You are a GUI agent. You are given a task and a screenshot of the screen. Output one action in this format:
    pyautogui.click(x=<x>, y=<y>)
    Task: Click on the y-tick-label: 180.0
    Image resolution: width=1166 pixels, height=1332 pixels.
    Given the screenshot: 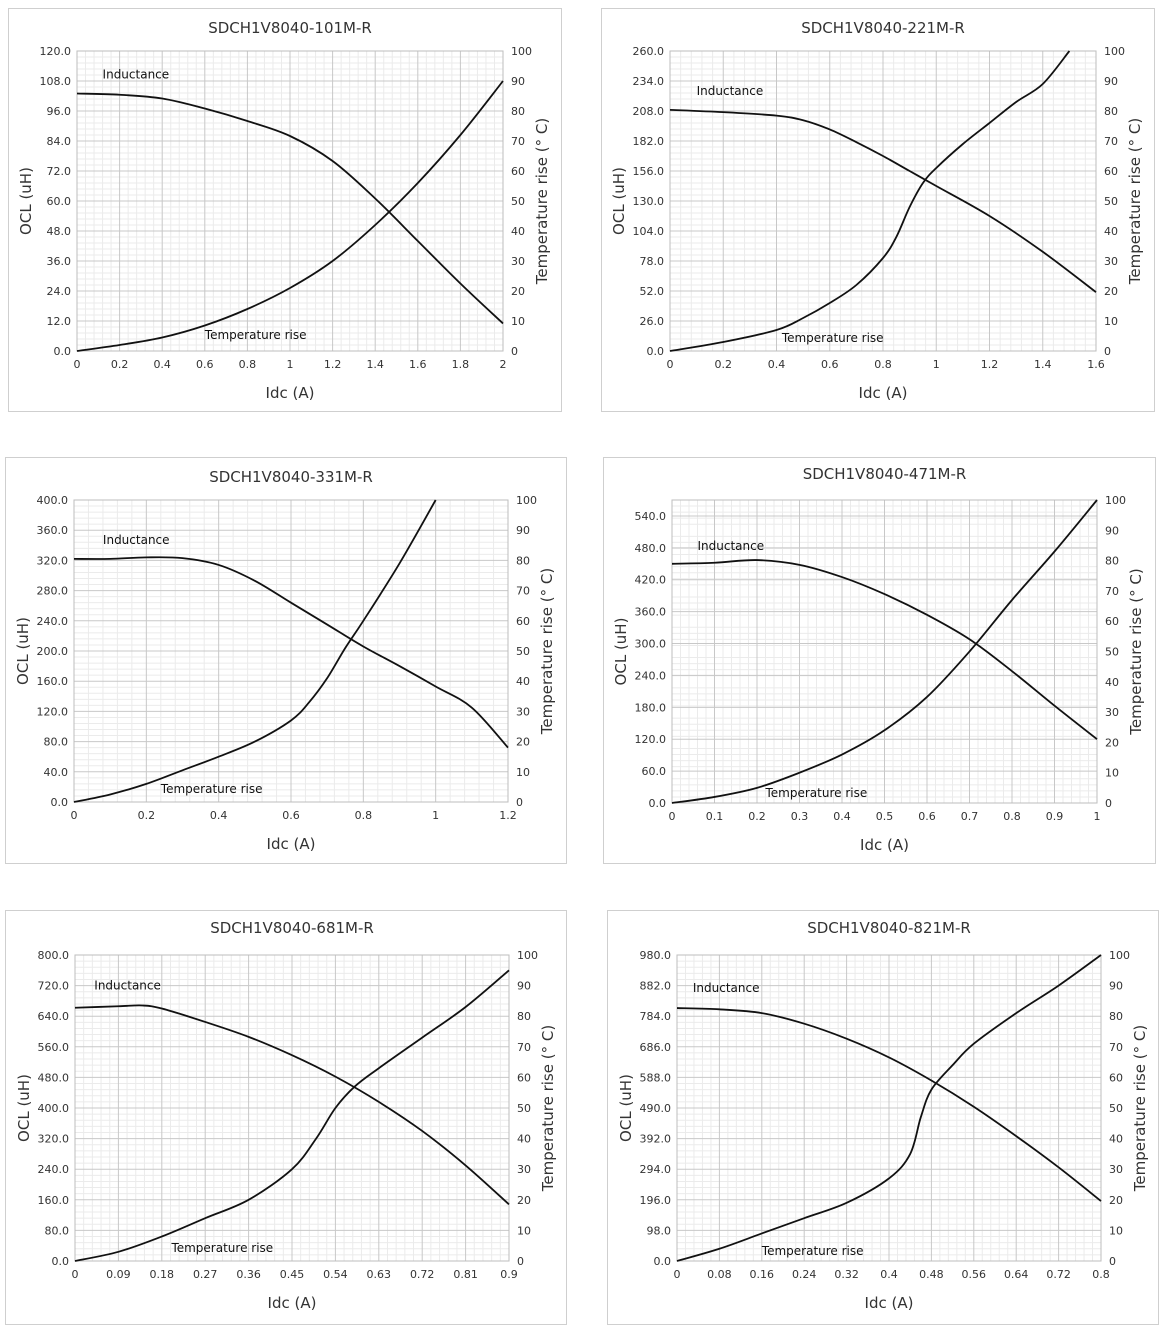 What is the action you would take?
    pyautogui.click(x=651, y=707)
    